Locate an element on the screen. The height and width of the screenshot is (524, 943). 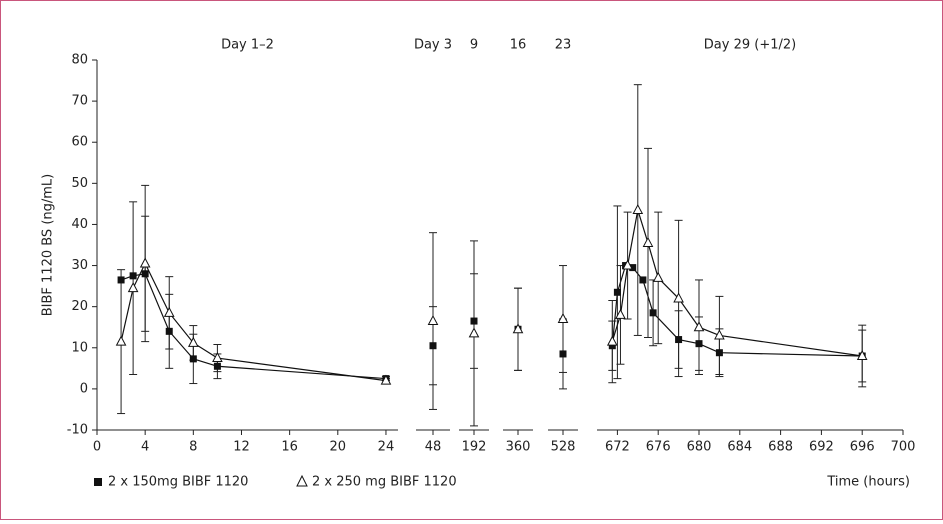
x-tick-label: 12 is located at coordinates (241, 447).